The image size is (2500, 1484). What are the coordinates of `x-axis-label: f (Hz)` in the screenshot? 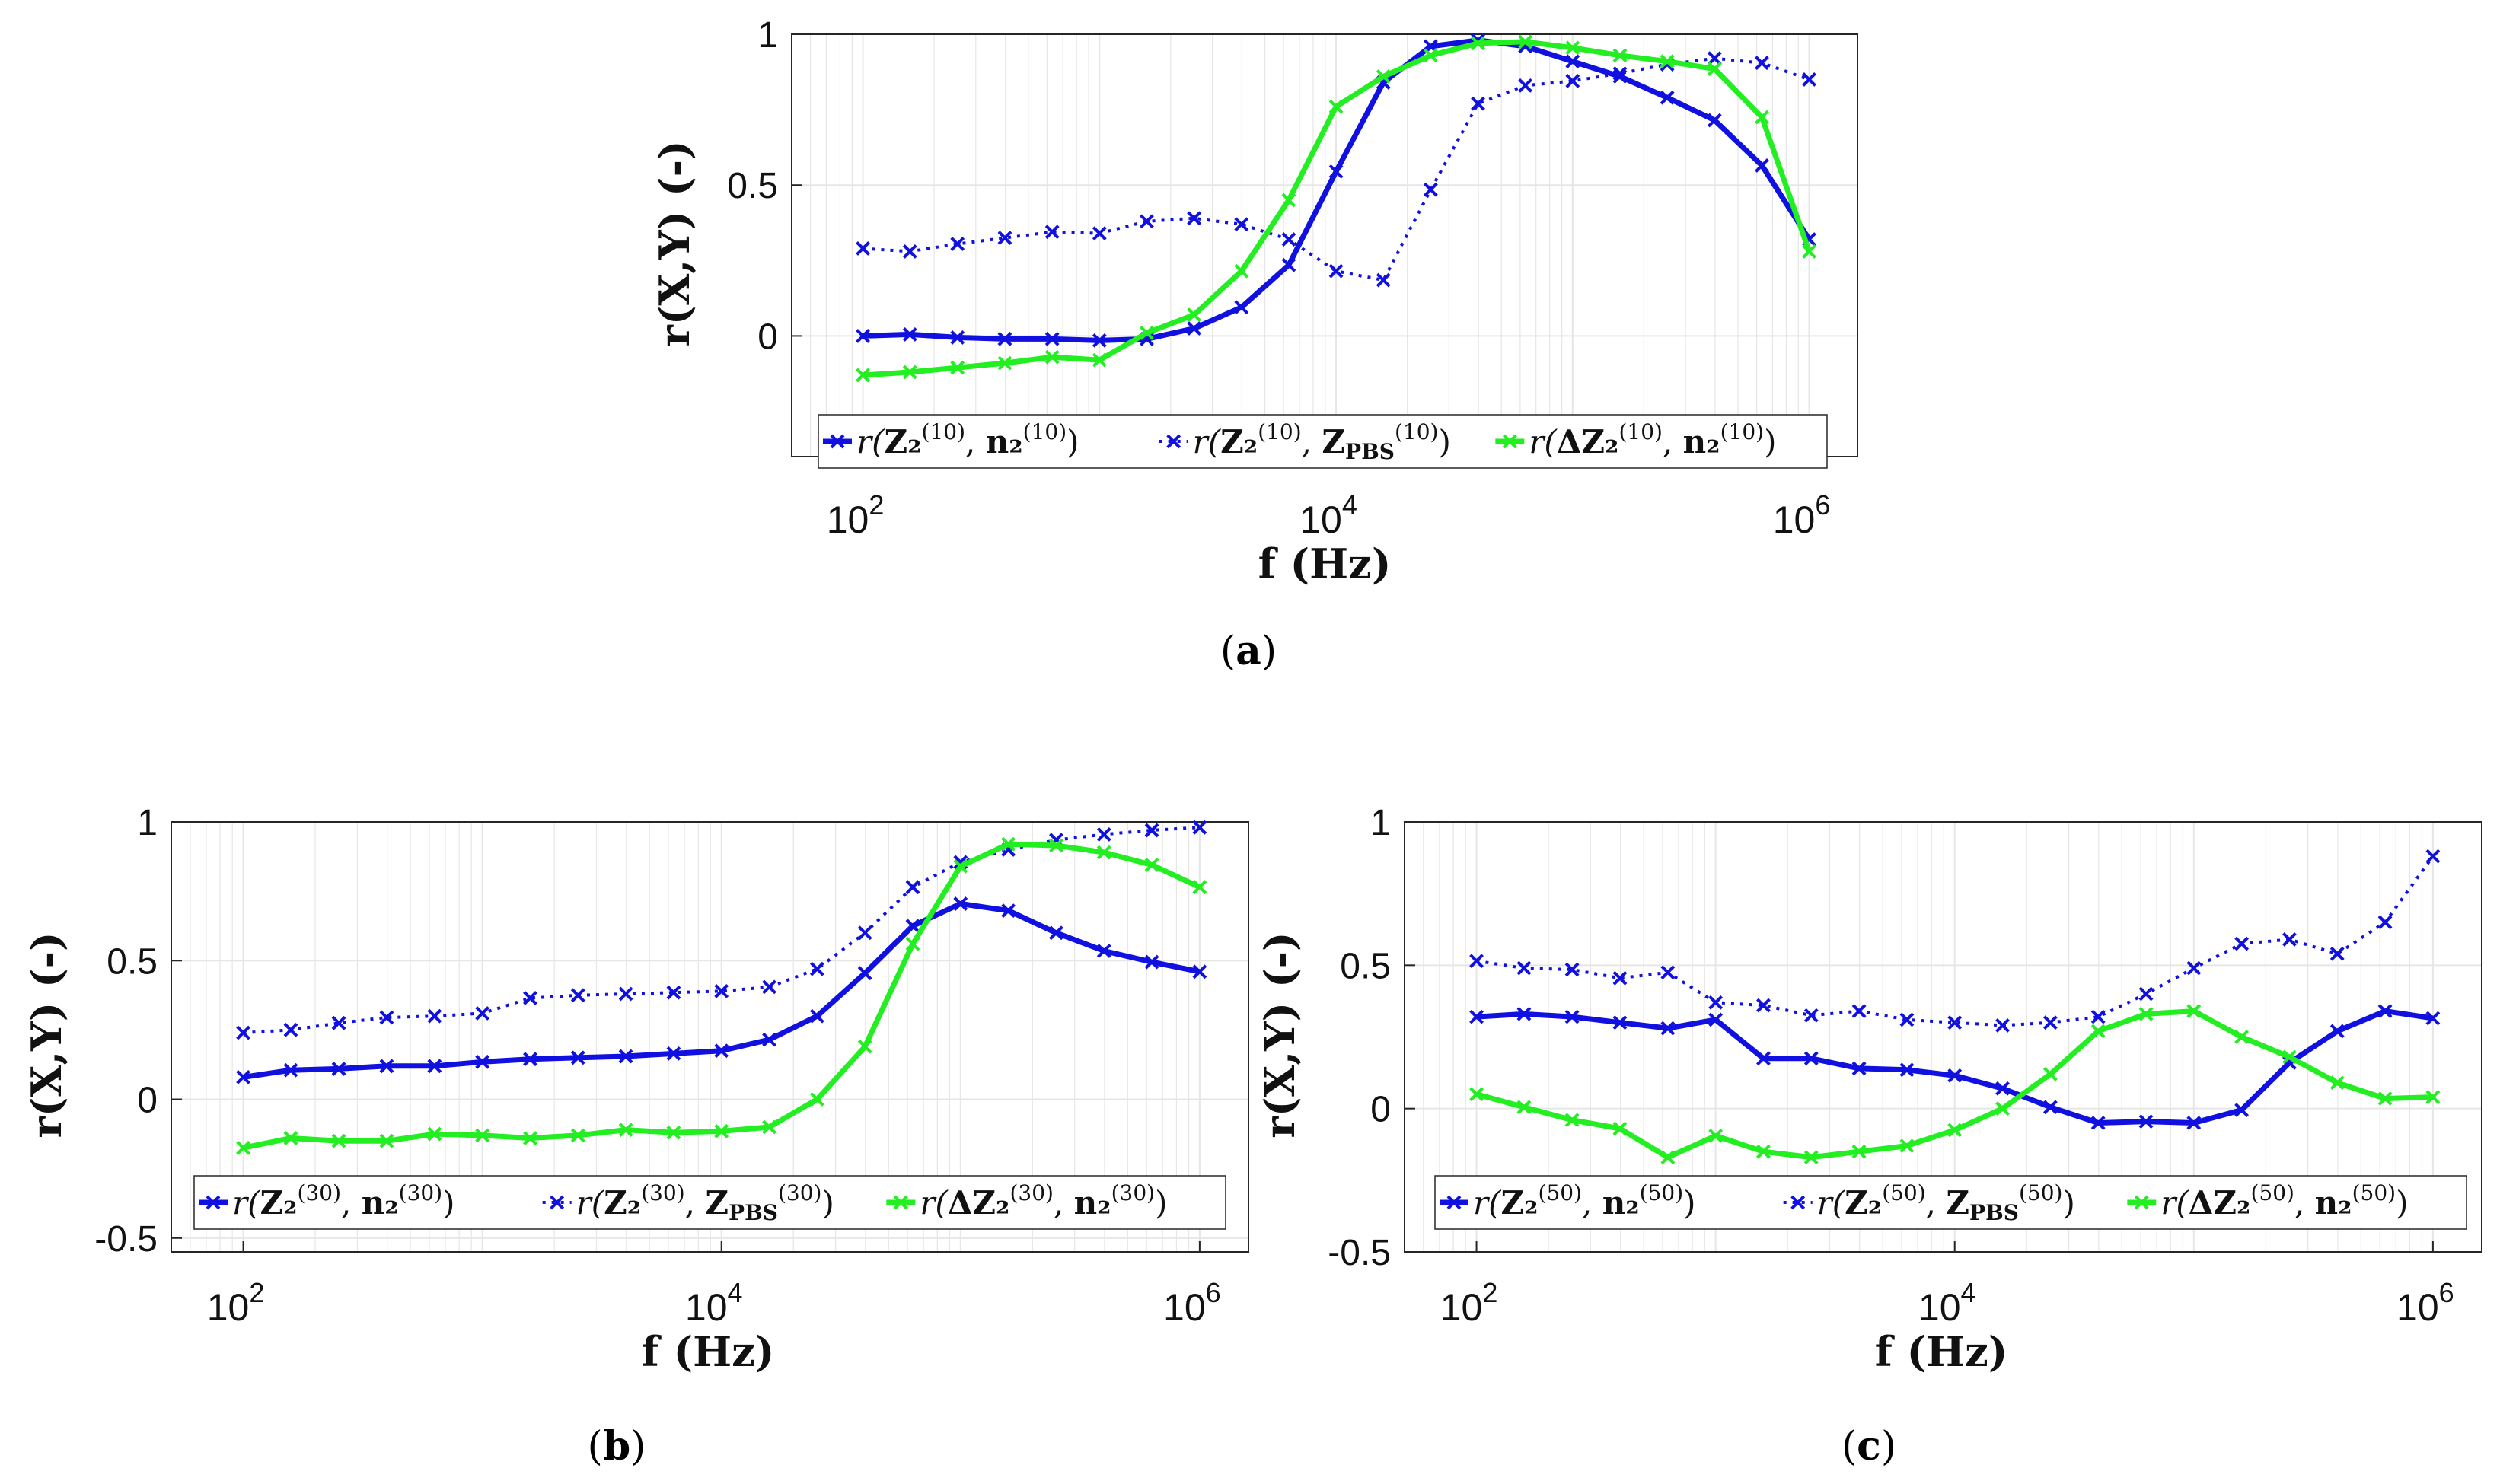 It's located at (1941, 1351).